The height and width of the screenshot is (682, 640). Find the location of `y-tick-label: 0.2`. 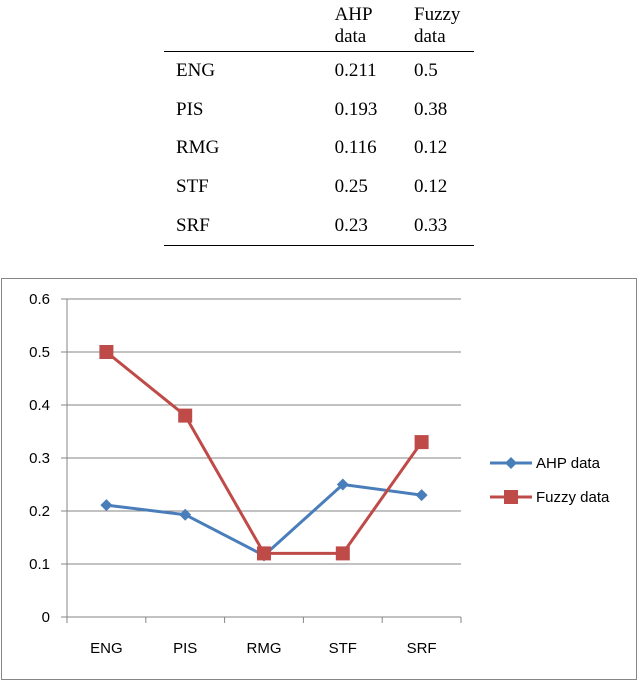

y-tick-label: 0.2 is located at coordinates (39, 511).